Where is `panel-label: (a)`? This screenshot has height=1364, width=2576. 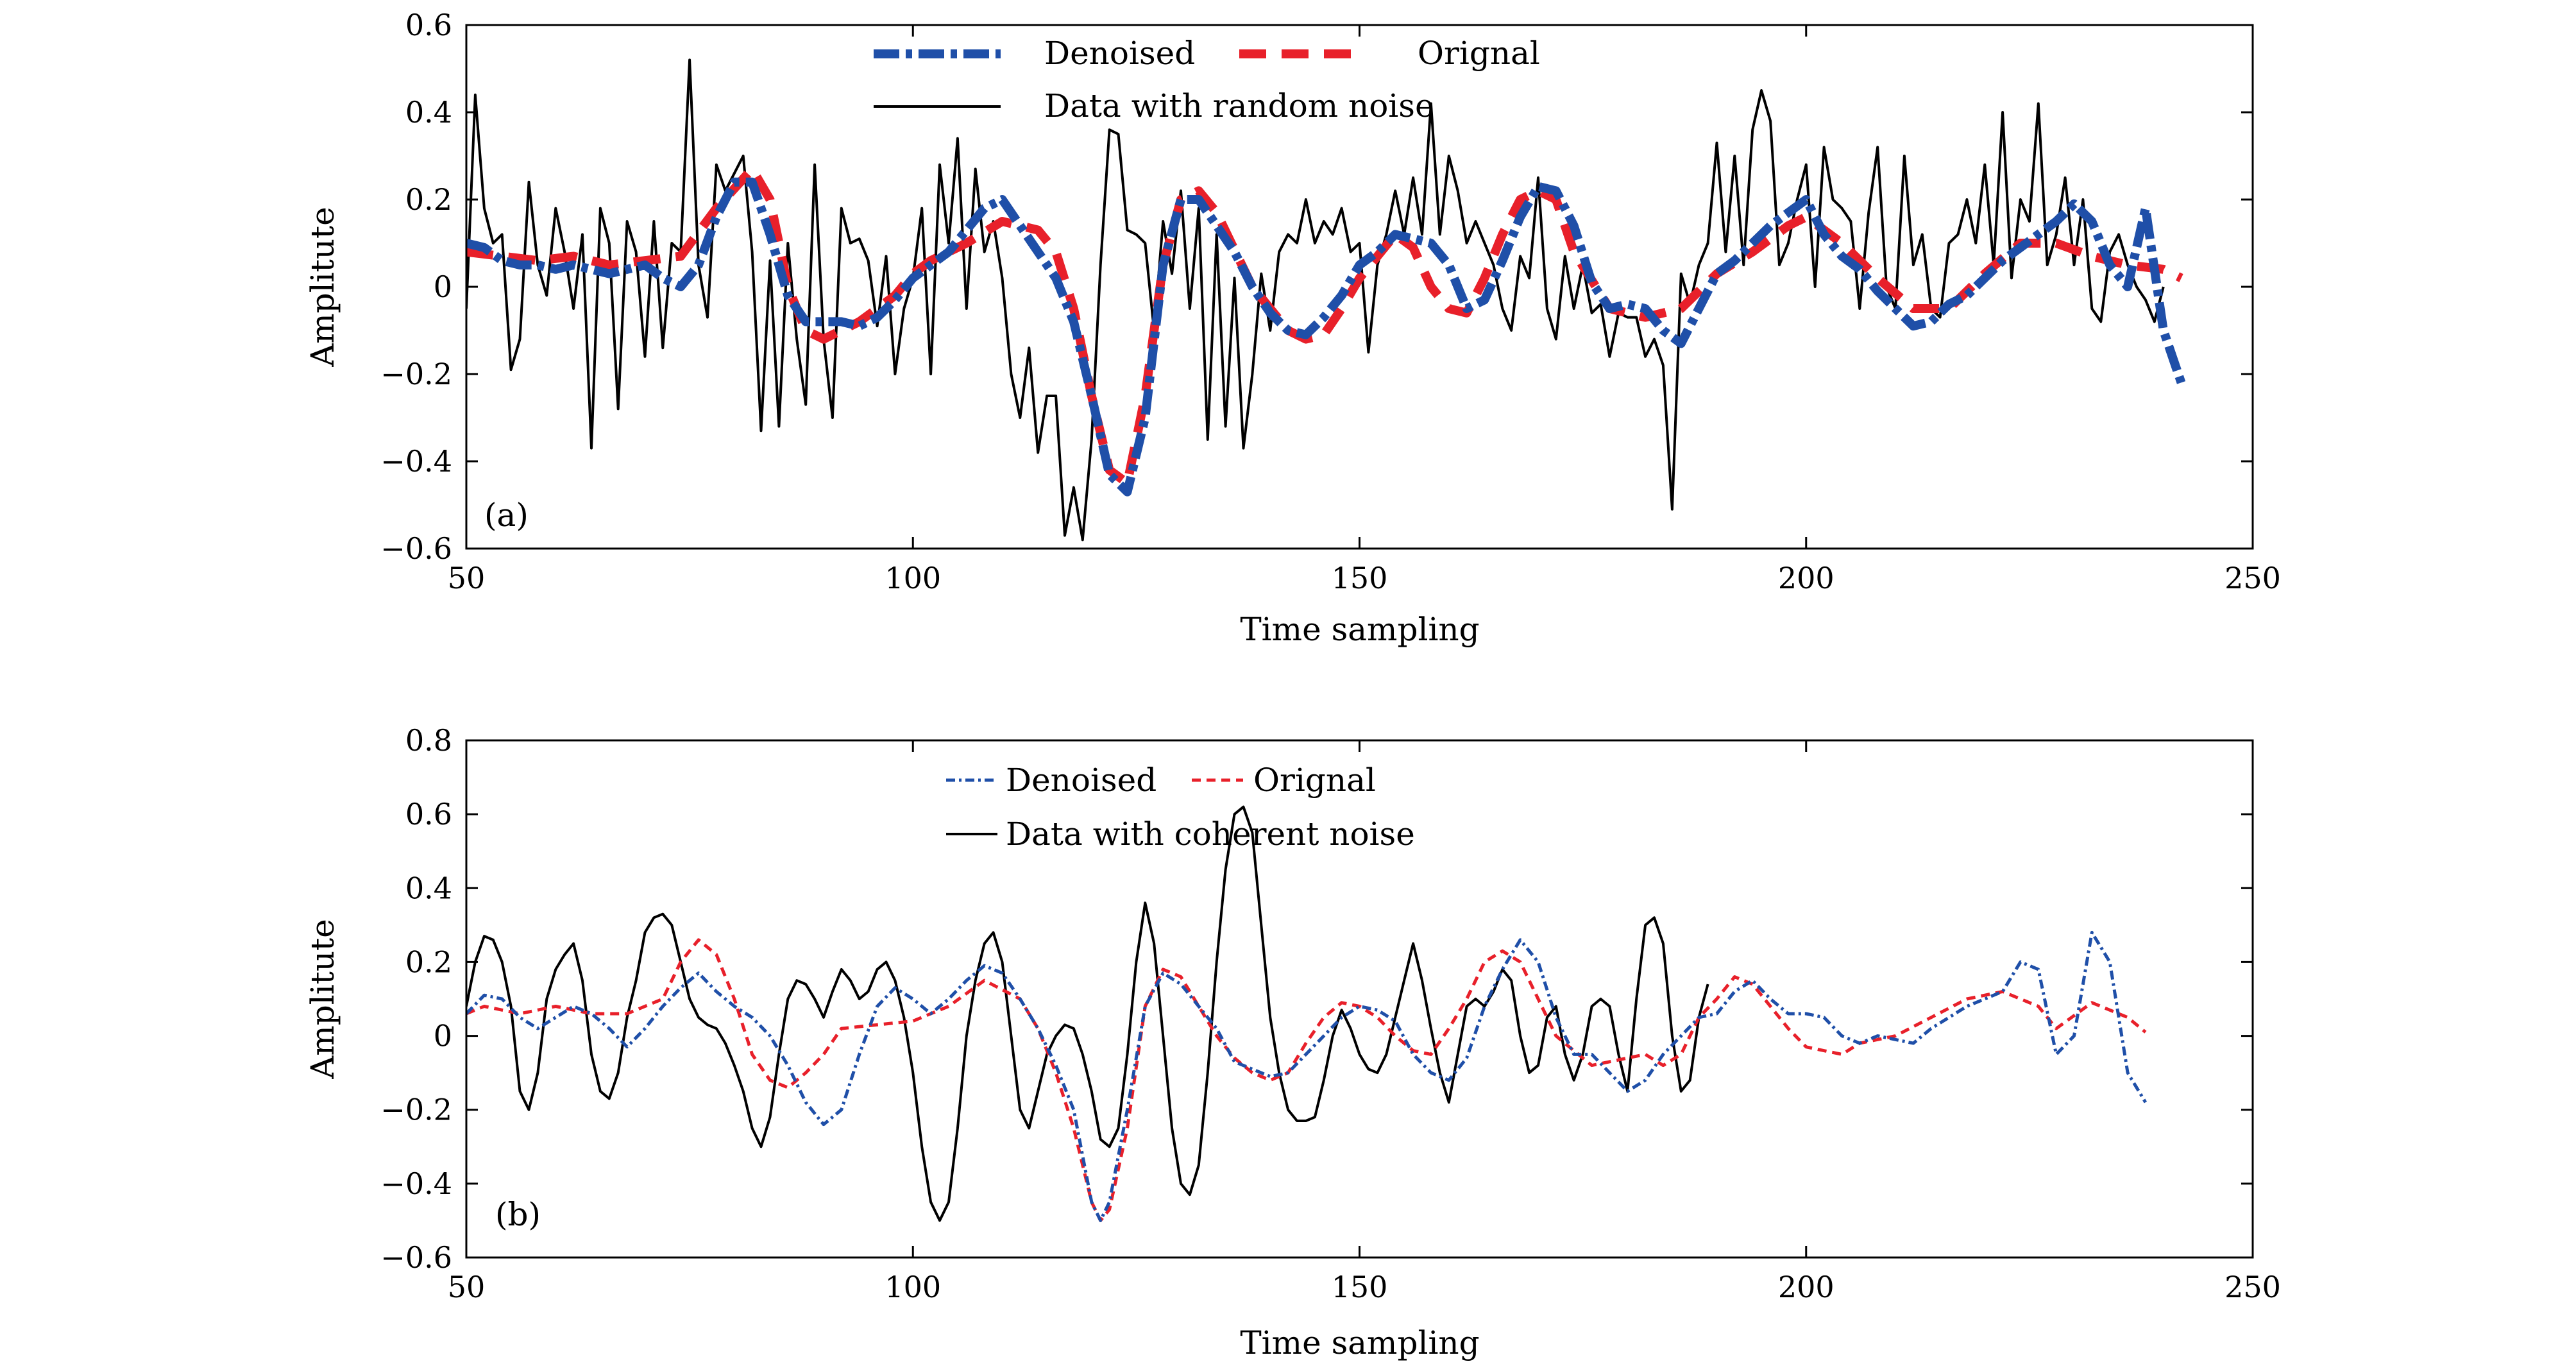 panel-label: (a) is located at coordinates (506, 515).